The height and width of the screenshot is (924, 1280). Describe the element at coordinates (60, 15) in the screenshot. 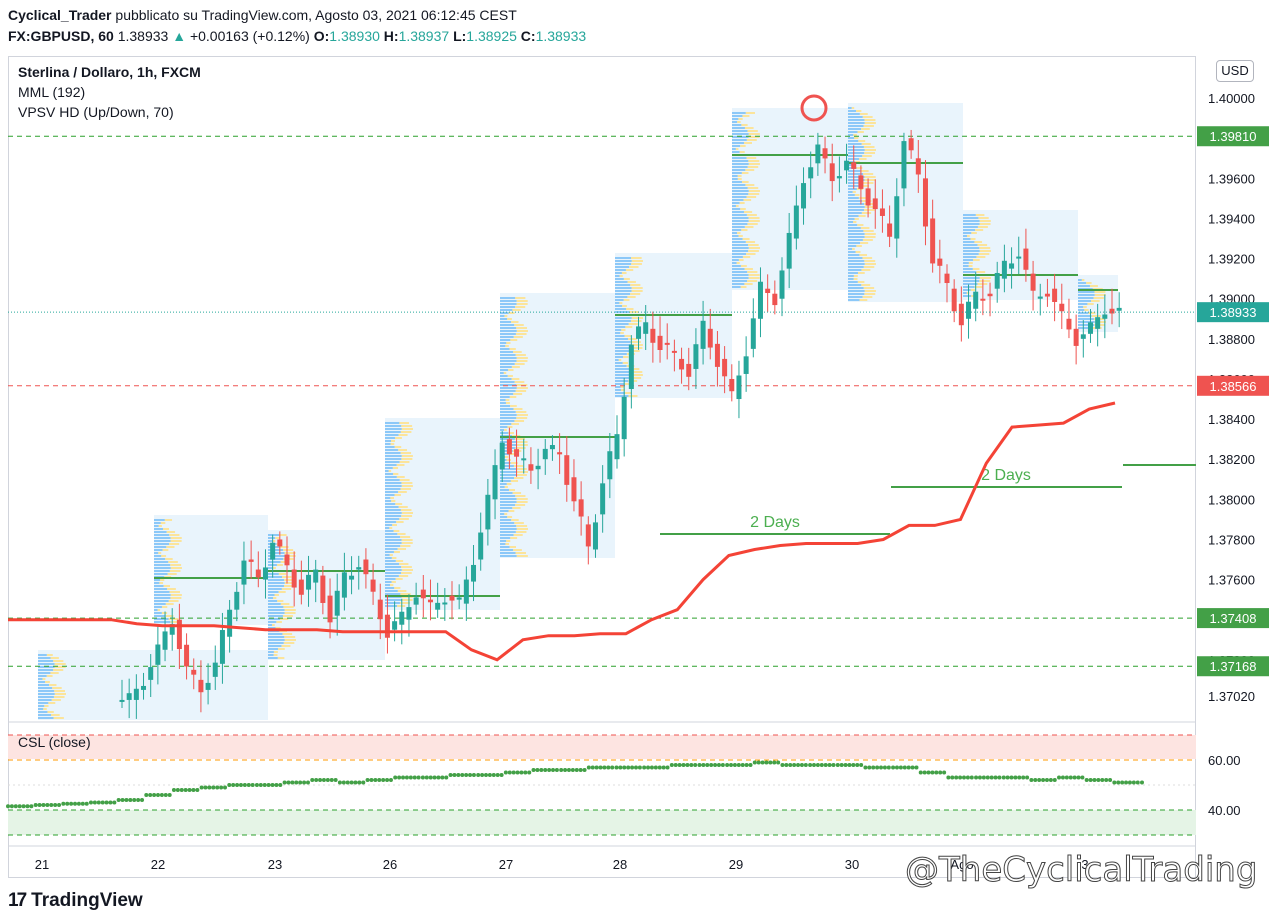

I see `publisher-name: Cyclical_Trader` at that location.